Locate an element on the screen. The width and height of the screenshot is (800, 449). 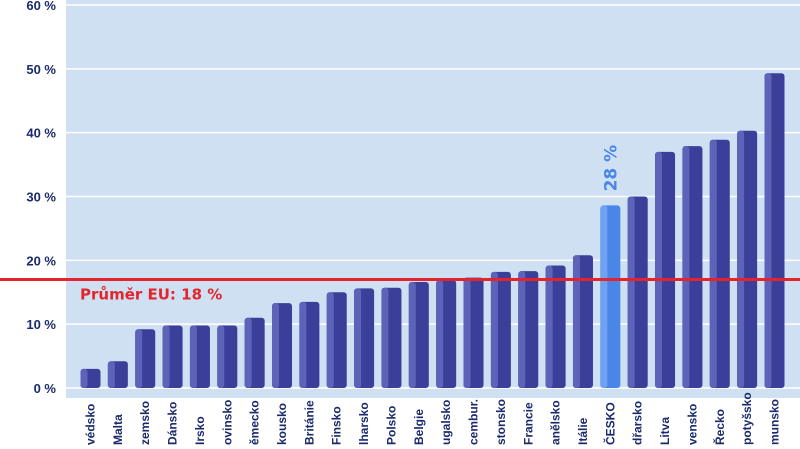
y-tick-label: 40 % is located at coordinates (41, 133).